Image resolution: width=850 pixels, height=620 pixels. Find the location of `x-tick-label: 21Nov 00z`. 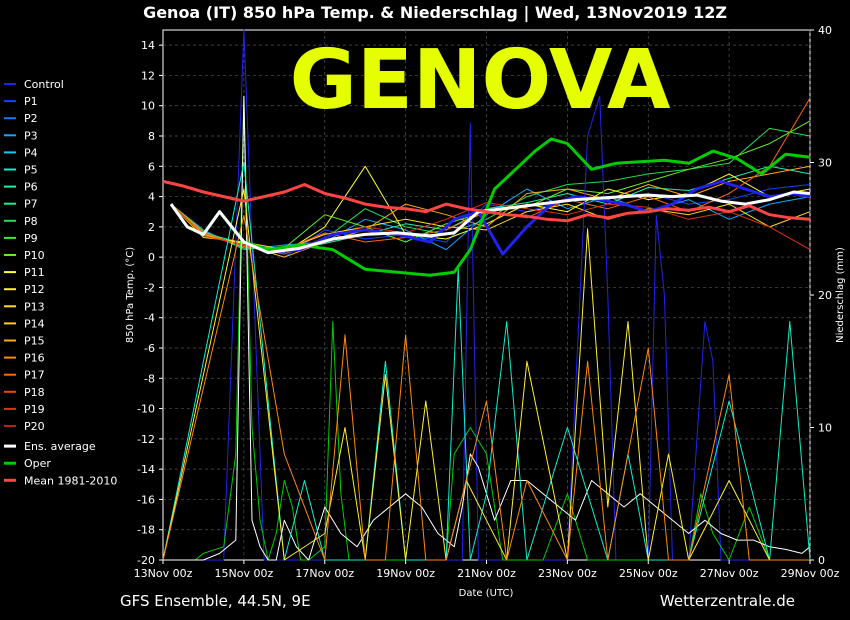

x-tick-label: 21Nov 00z is located at coordinates (486, 573).